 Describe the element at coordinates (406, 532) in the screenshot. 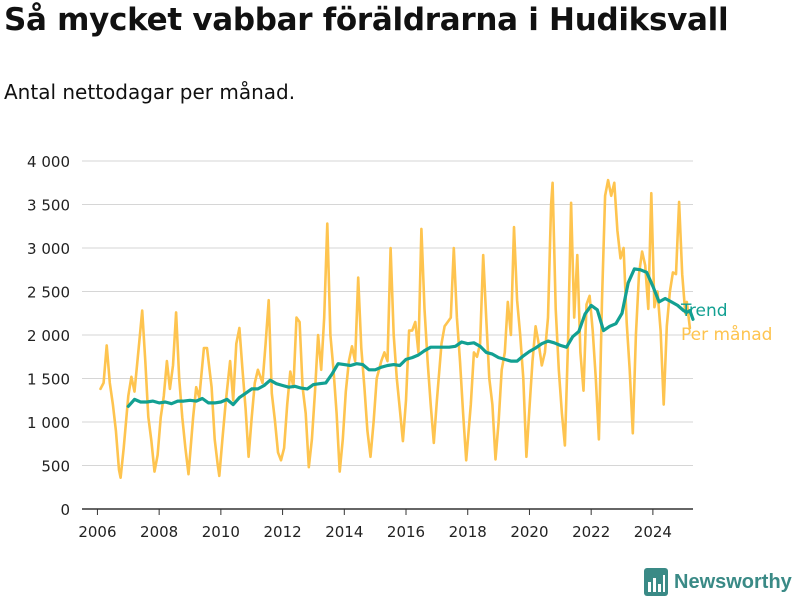

I see `x-tick-label: 2016` at that location.